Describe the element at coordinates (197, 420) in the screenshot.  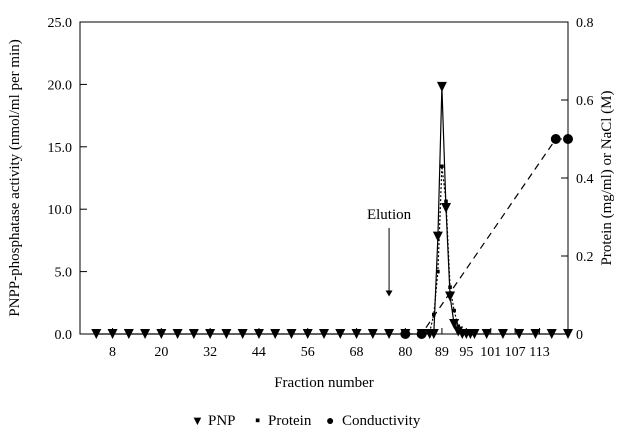
I see `legend-pnp-symbol: ▼` at that location.